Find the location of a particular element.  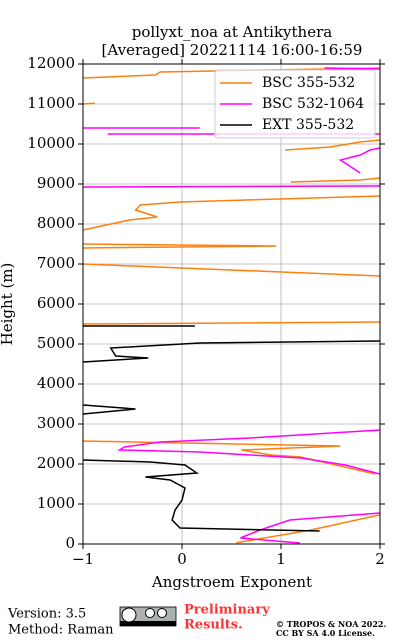

y-tick-label: 9000 is located at coordinates (56, 183).